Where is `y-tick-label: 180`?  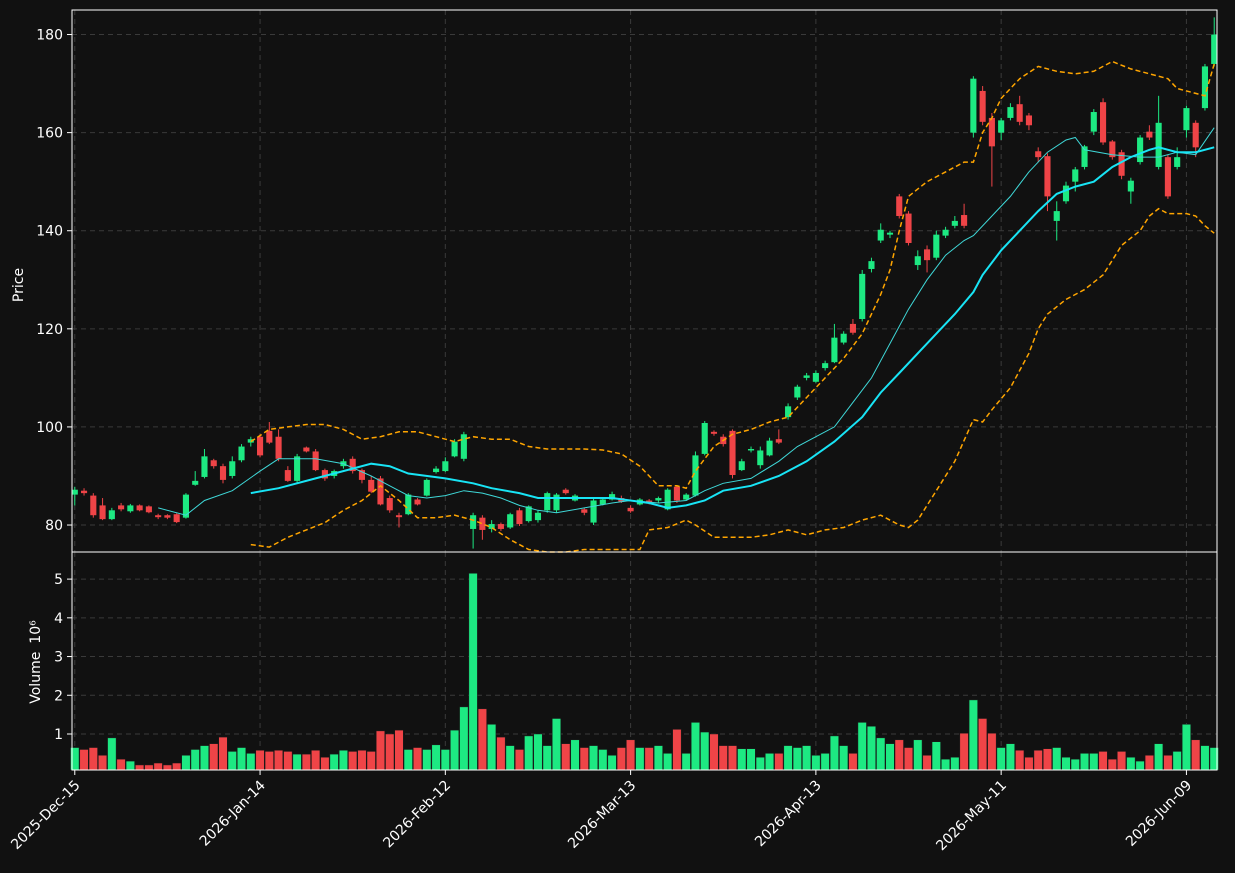 y-tick-label: 180 is located at coordinates (49, 36).